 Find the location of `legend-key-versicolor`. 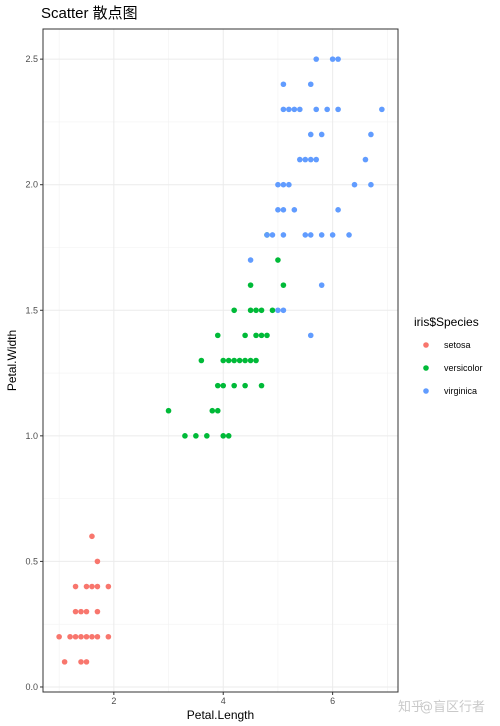

legend-key-versicolor is located at coordinates (426, 368).